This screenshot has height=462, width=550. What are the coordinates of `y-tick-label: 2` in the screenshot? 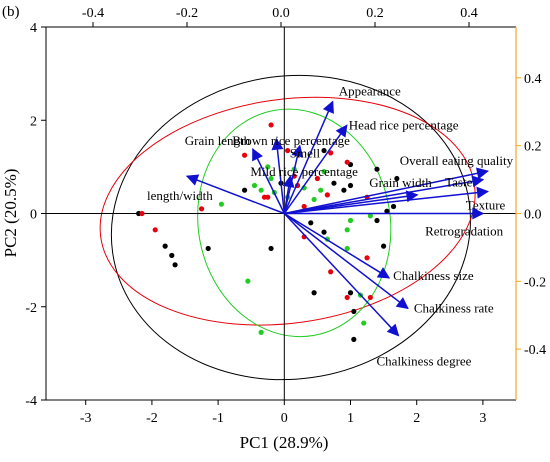 It's located at (33, 121).